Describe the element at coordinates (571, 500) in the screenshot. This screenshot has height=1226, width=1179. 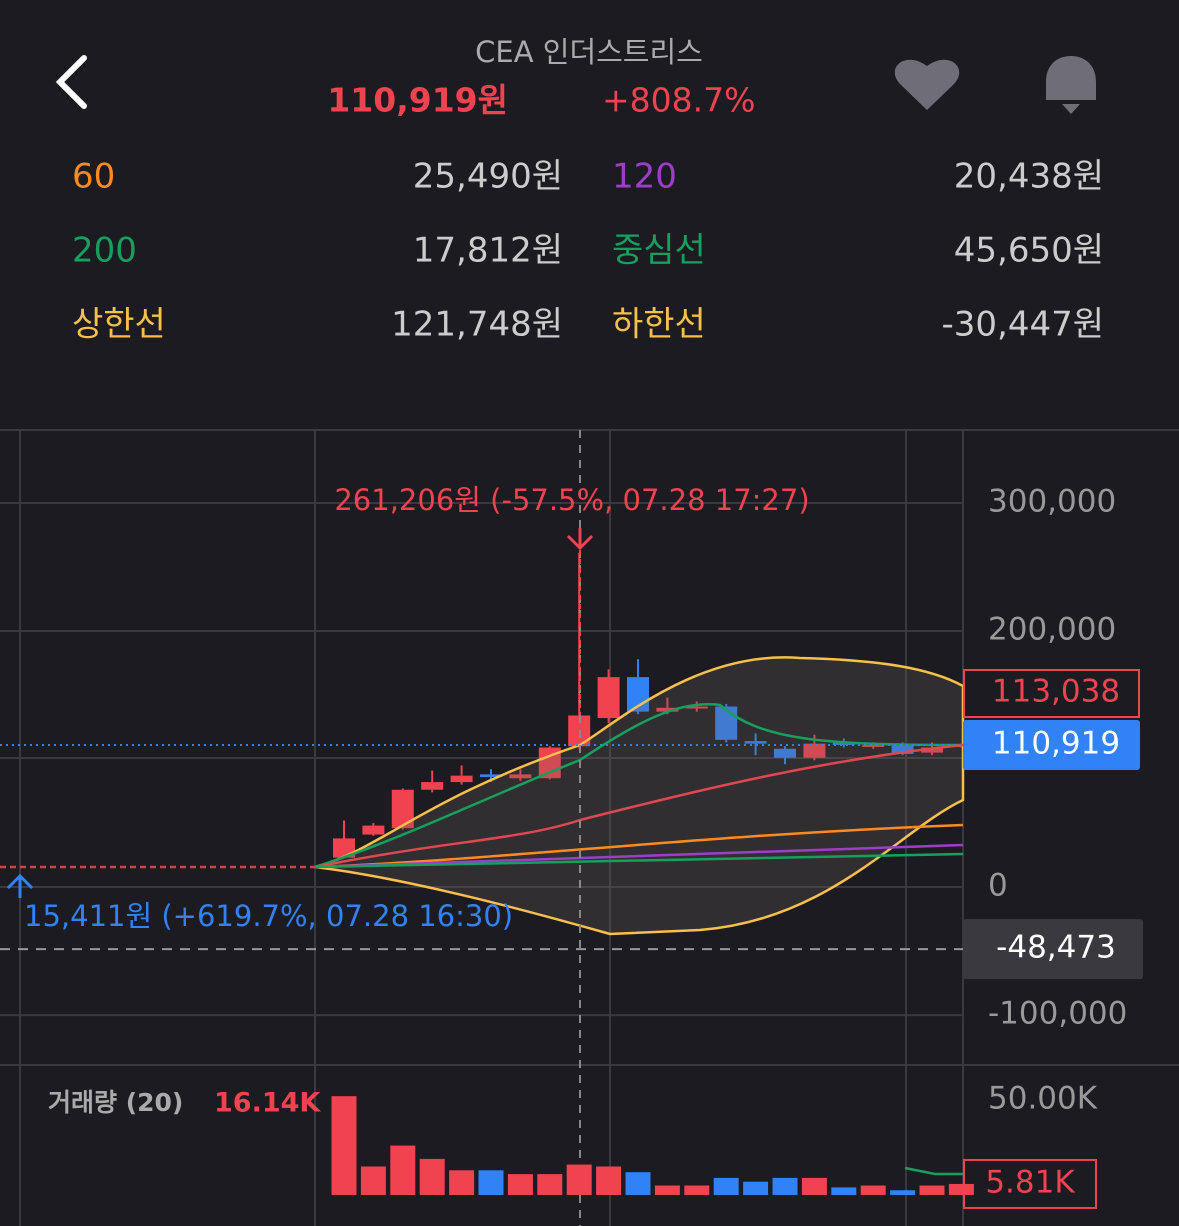
I see `high-label: 261,206원 (-57.5%, 07.28 17:27)` at that location.